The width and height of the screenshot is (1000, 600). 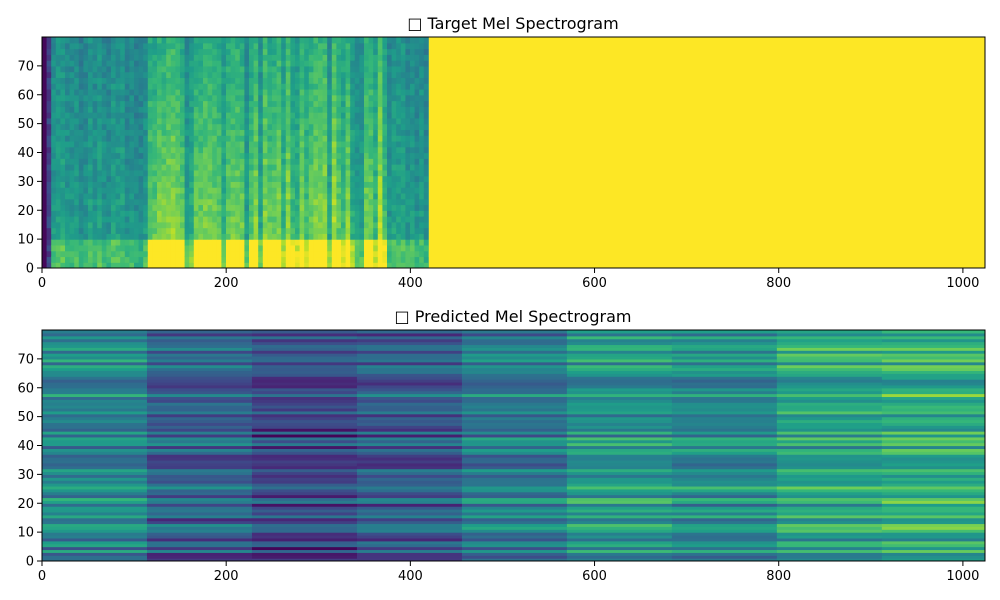 What do you see at coordinates (25, 95) in the screenshot?
I see `y-tick-label: 60` at bounding box center [25, 95].